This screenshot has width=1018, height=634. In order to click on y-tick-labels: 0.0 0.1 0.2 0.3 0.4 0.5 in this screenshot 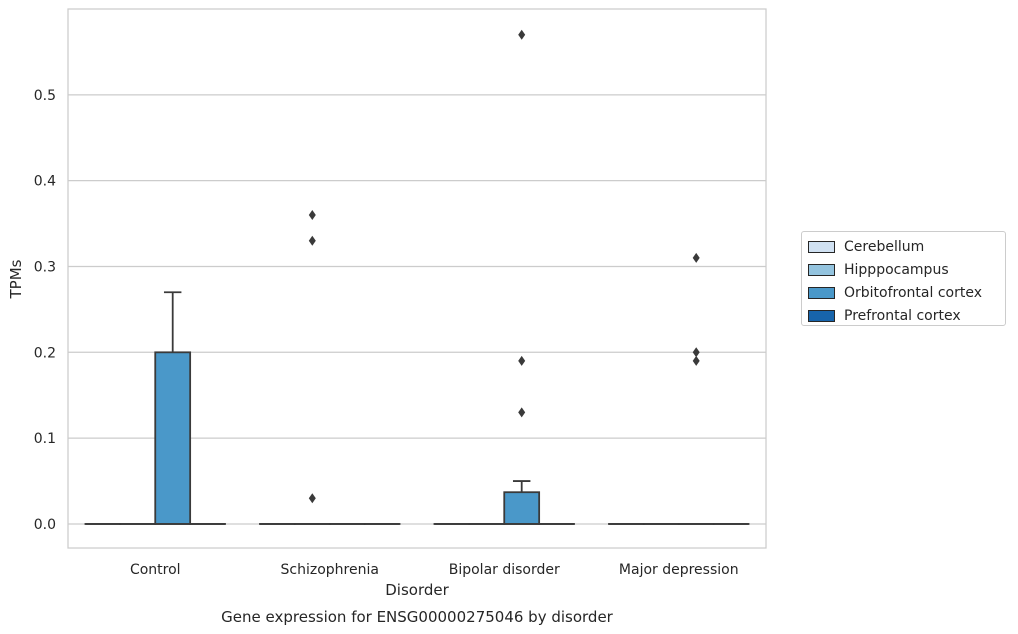, I will do `click(45, 310)`.